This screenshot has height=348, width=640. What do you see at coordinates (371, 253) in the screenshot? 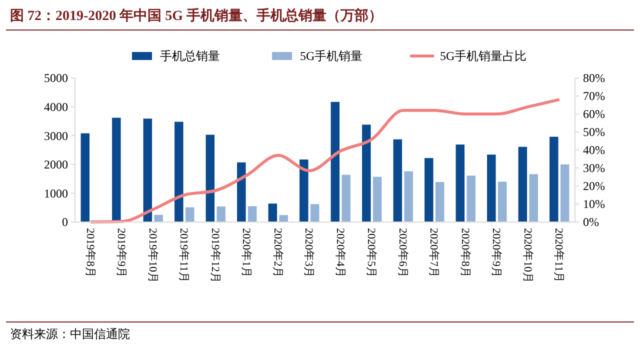
I see `x-tick-label: 2020年5月` at bounding box center [371, 253].